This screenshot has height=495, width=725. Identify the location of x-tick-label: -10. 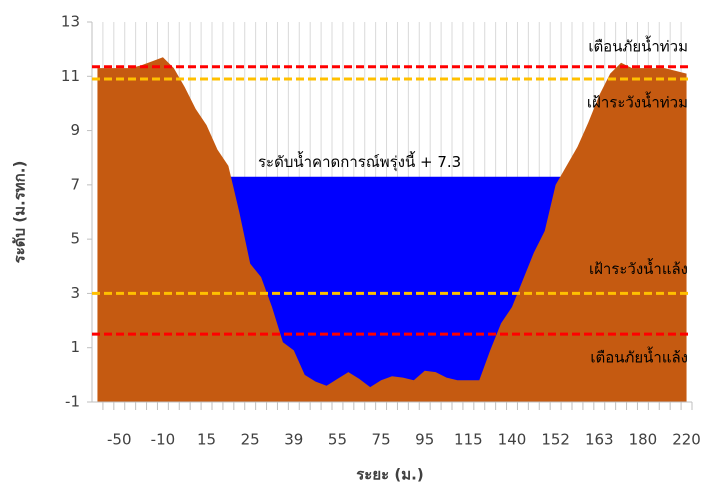
(163, 440).